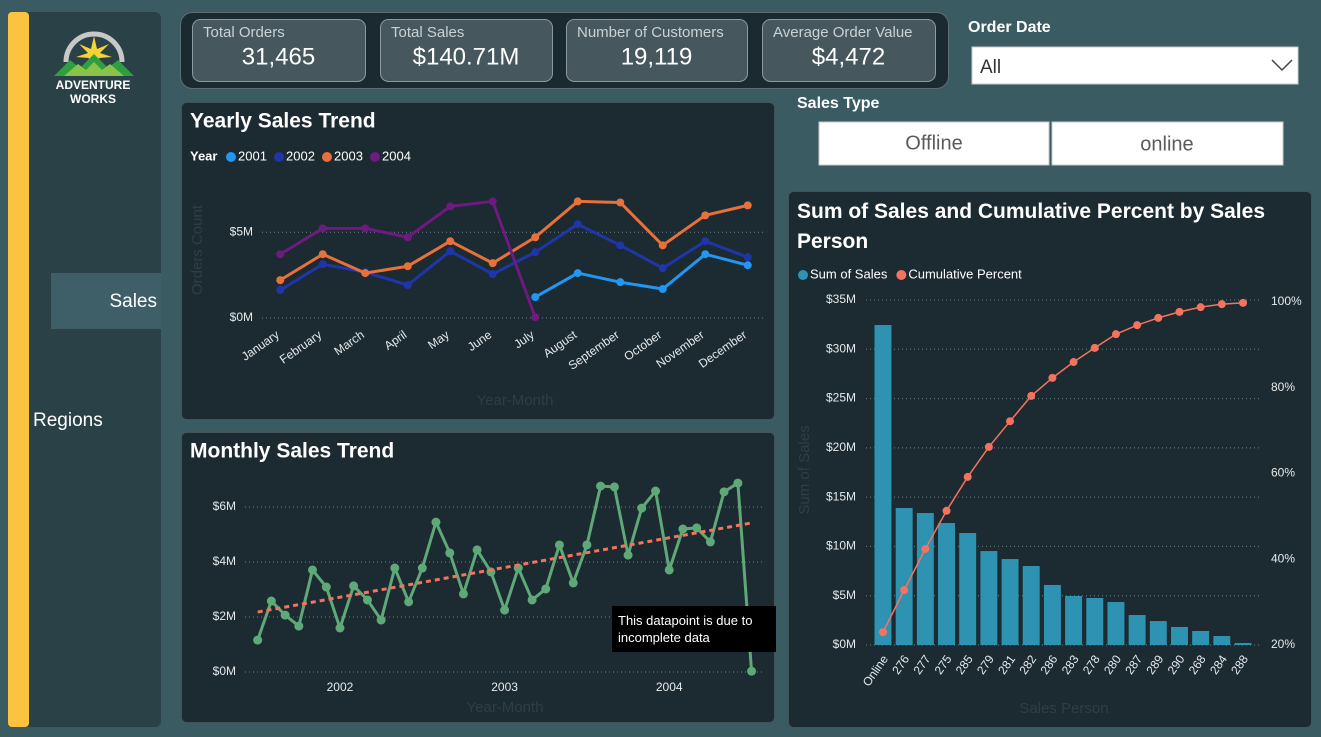  What do you see at coordinates (990, 67) in the screenshot?
I see `dropdown-value: All` at bounding box center [990, 67].